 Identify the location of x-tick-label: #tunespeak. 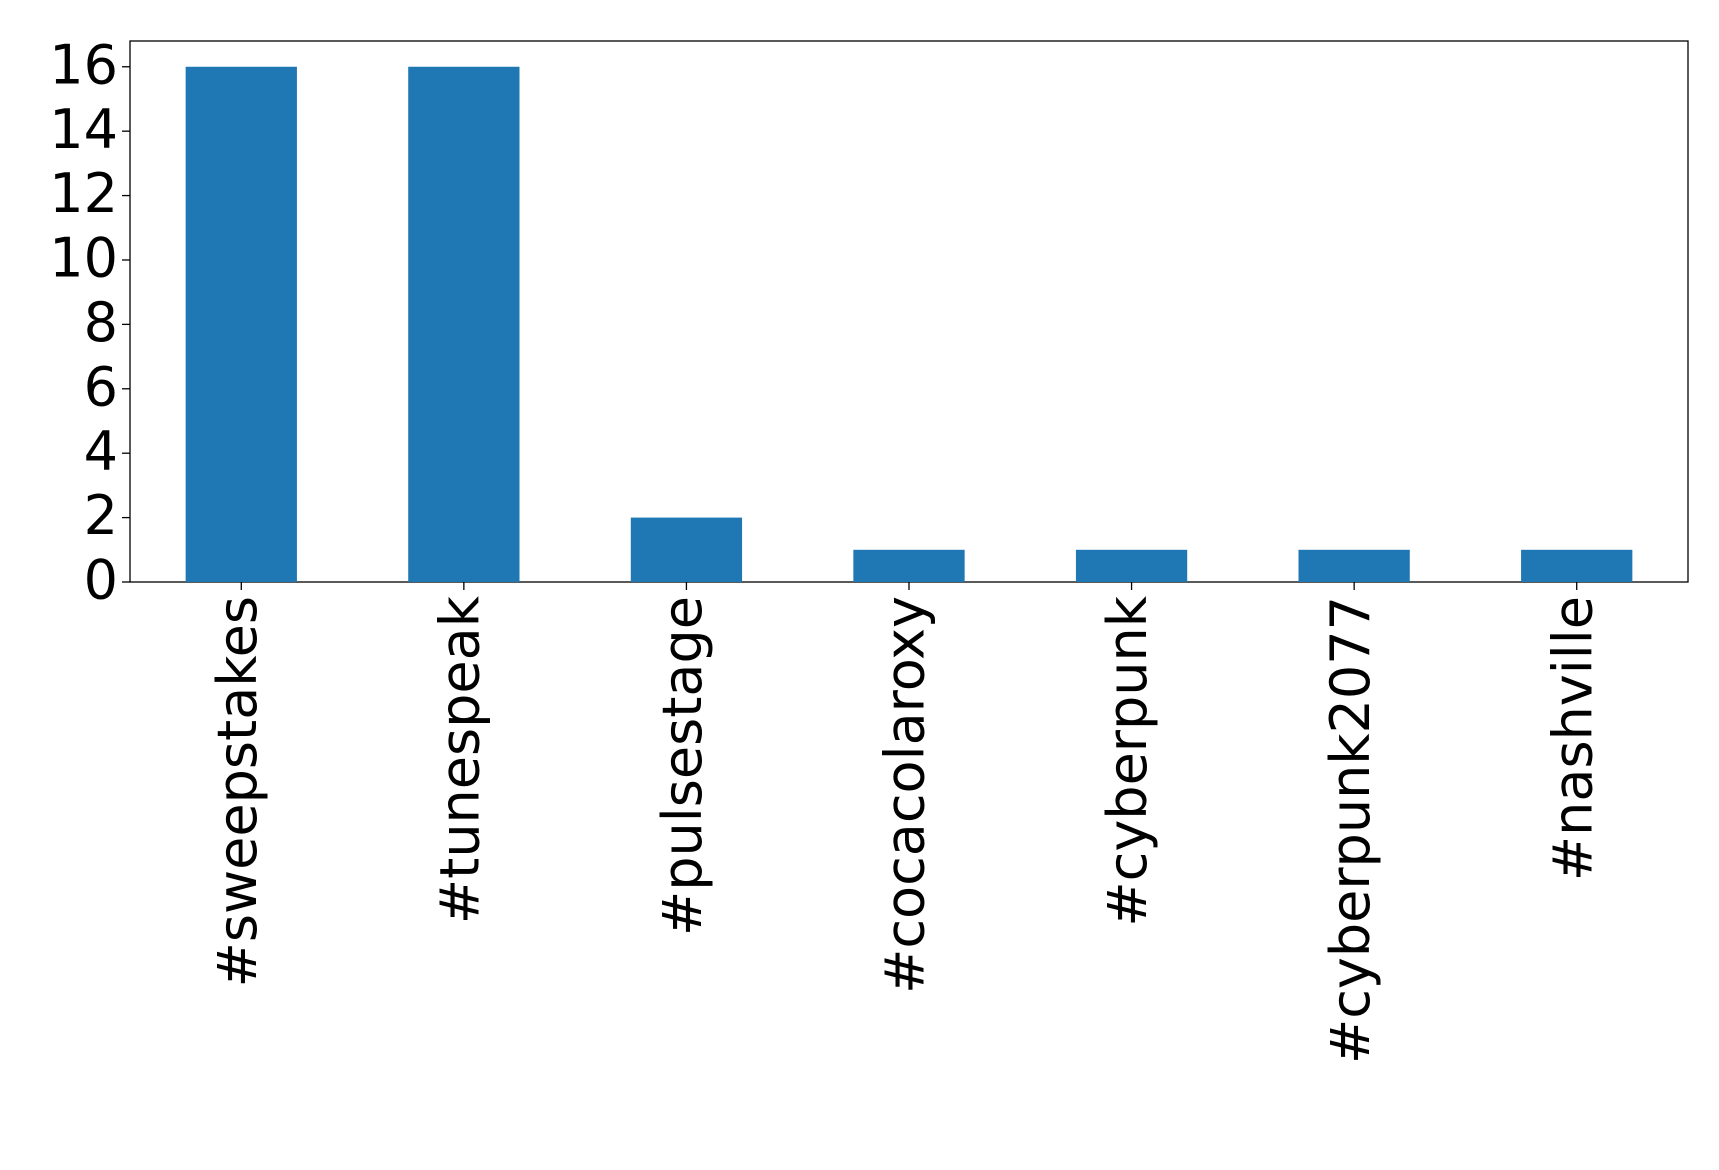
(459, 759).